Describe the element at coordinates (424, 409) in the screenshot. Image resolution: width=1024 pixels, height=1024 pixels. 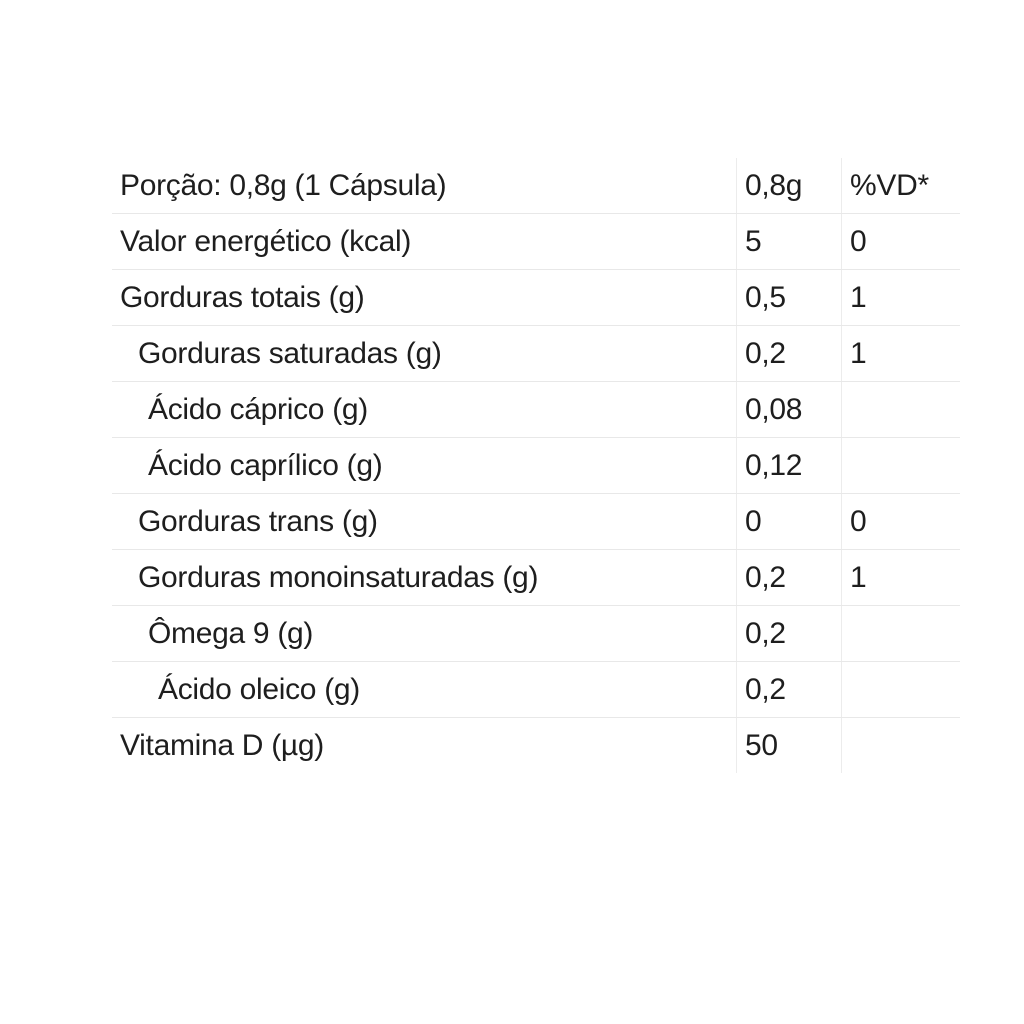
I see `nutrient-label: Ácido cáprico (g)` at that location.